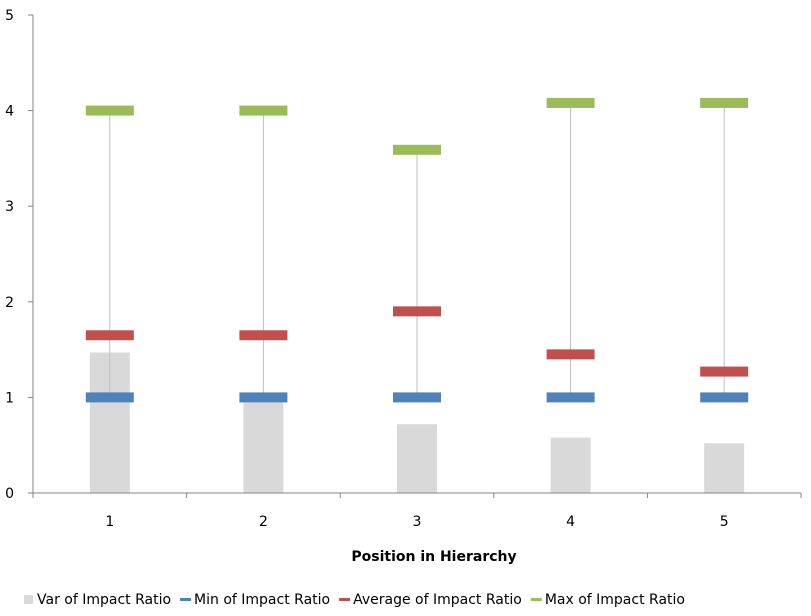 Image resolution: width=811 pixels, height=616 pixels. I want to click on legend-label: Max of Impact Ratio, so click(615, 600).